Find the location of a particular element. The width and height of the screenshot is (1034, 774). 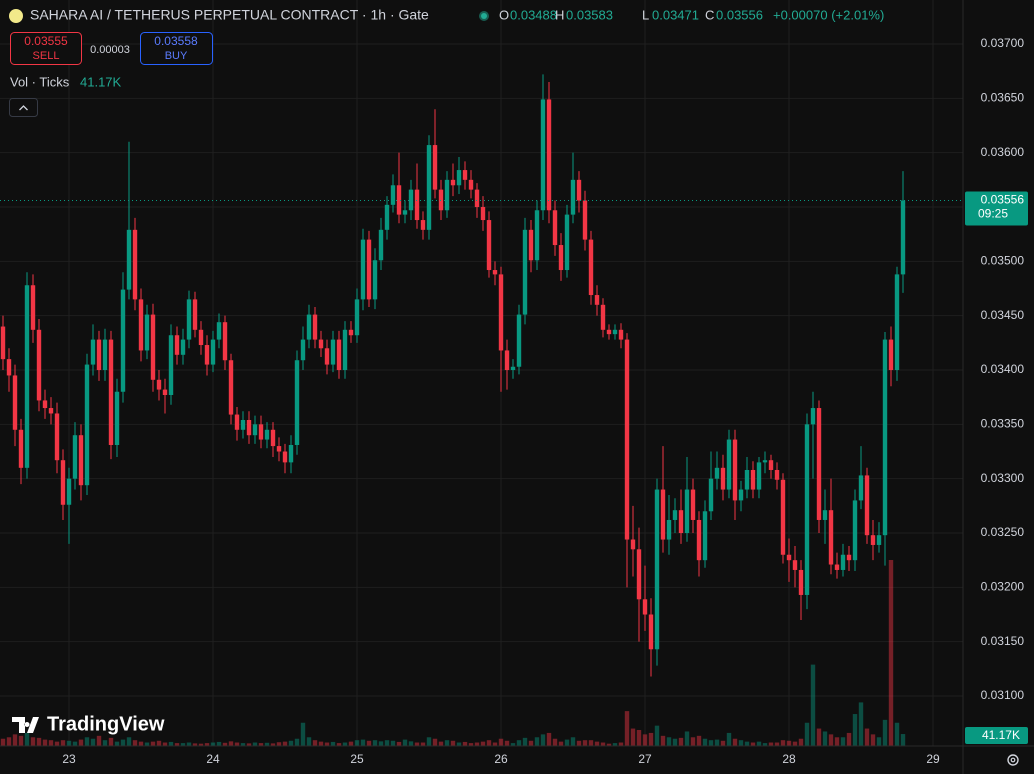

y-tick-label: 0.03350 is located at coordinates (1003, 424).